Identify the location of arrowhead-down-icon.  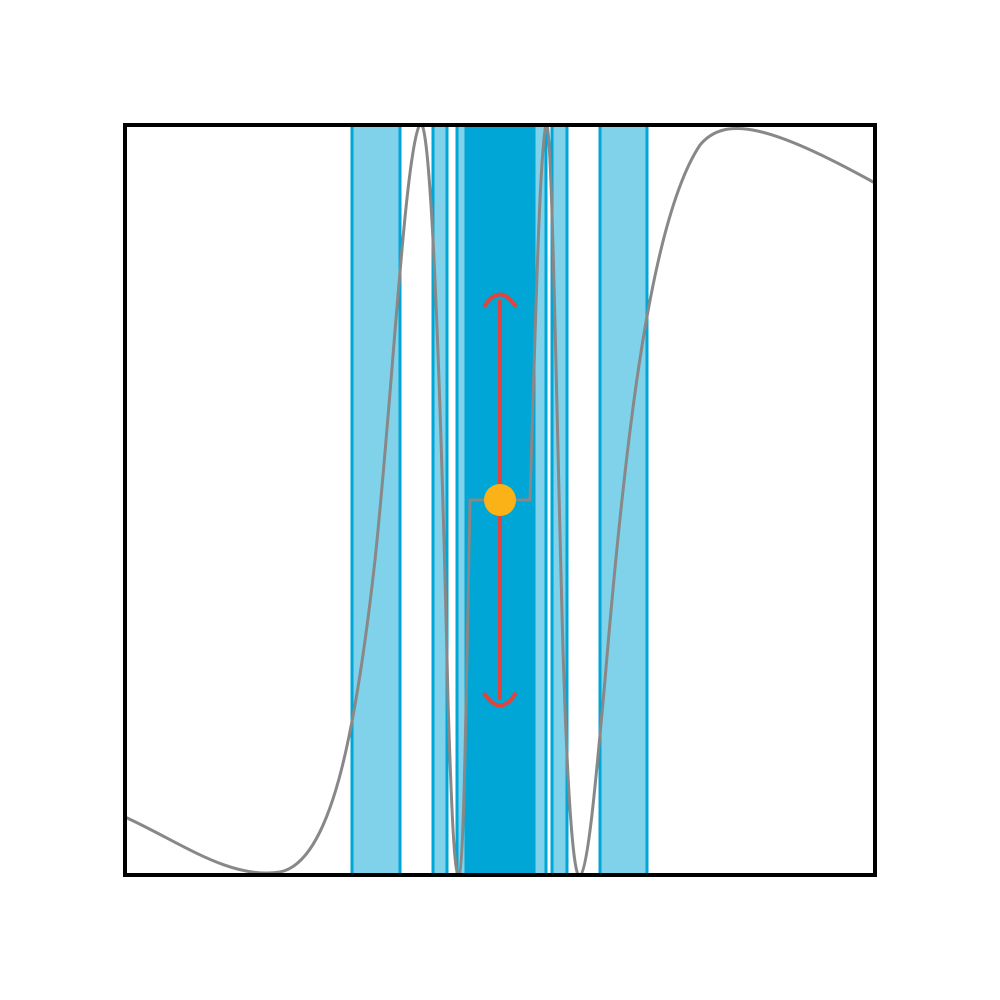
(500, 699).